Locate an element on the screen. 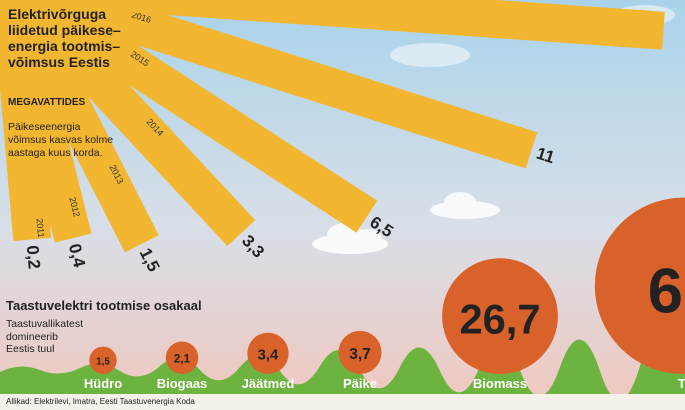 The width and height of the screenshot is (685, 410). footer-strip is located at coordinates (342, 402).